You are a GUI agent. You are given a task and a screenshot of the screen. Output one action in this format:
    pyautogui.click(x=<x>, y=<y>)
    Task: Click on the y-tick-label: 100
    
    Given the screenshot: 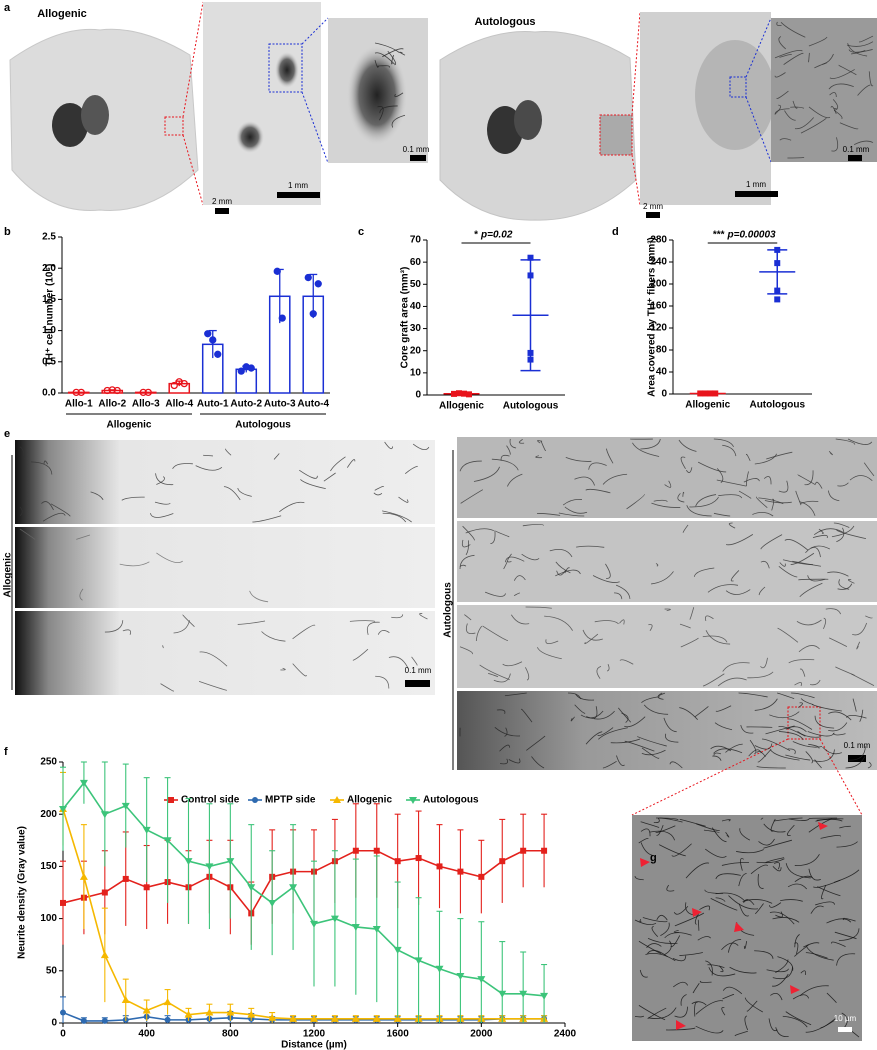 What is the action you would take?
    pyautogui.click(x=48, y=918)
    